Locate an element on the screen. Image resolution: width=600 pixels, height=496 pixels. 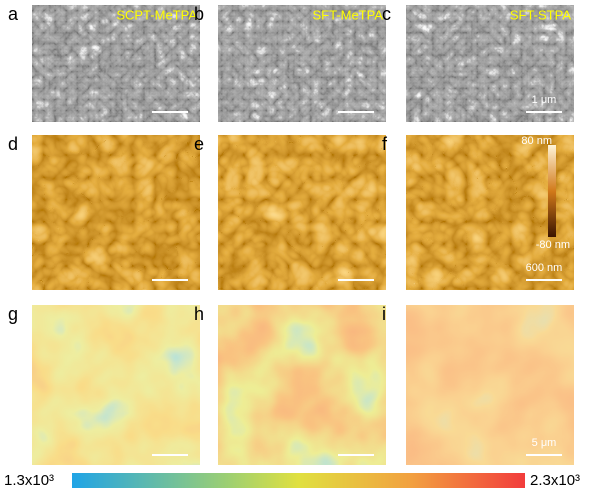
panel-label: i is located at coordinates (384, 314).